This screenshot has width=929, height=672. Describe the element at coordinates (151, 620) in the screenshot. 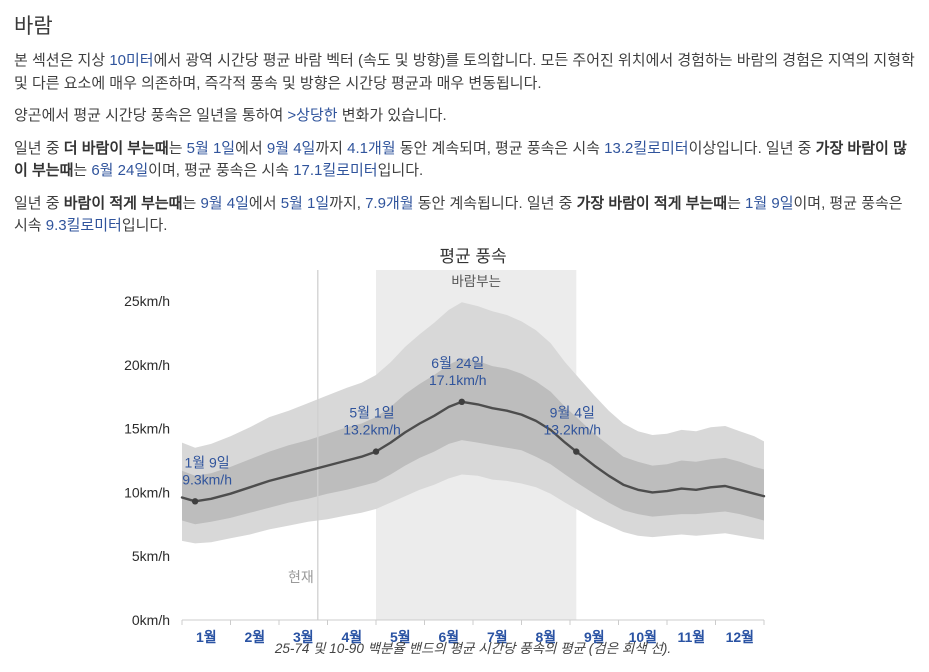

I see `y-axis-tick-label: 0km/h` at that location.